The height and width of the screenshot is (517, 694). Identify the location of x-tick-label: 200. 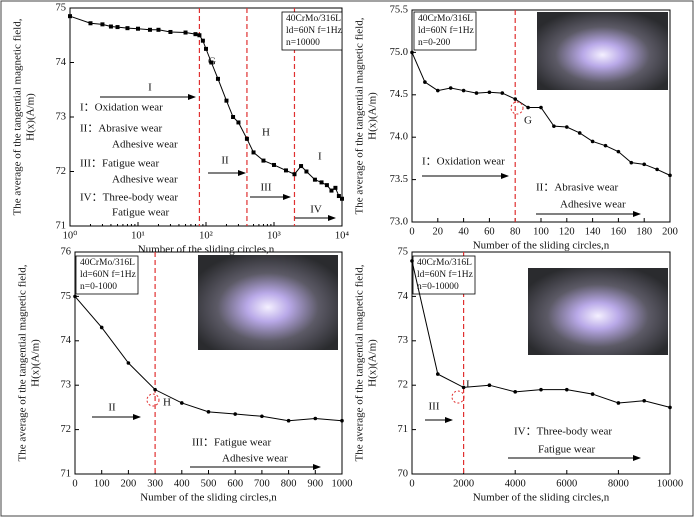
(670, 231).